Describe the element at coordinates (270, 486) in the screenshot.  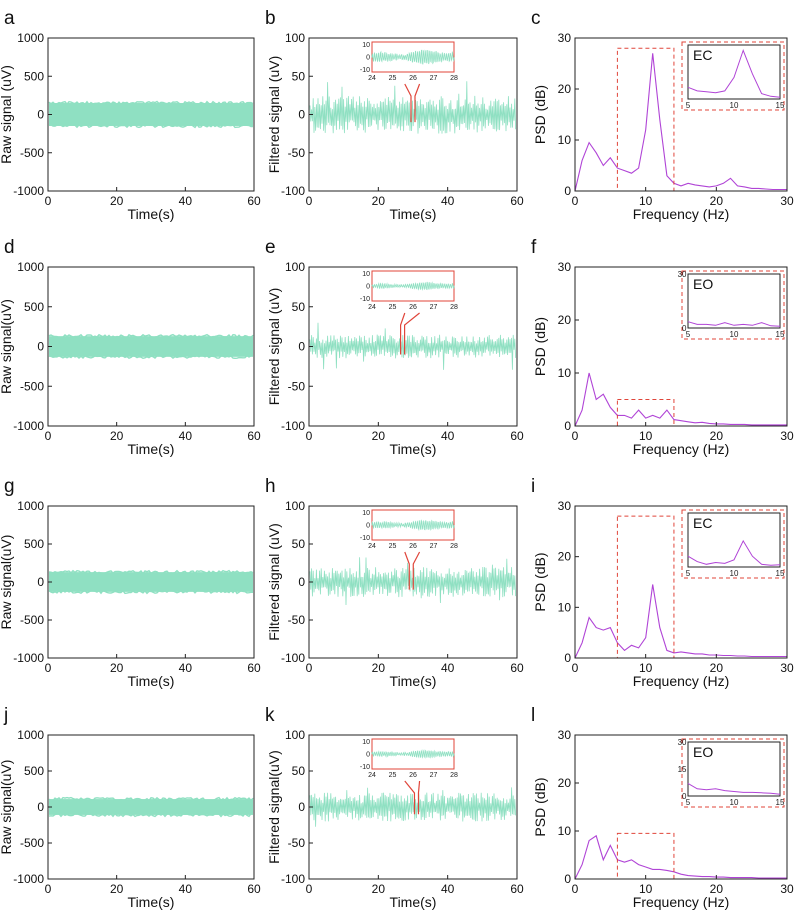
I see `panel-letter: h` at that location.